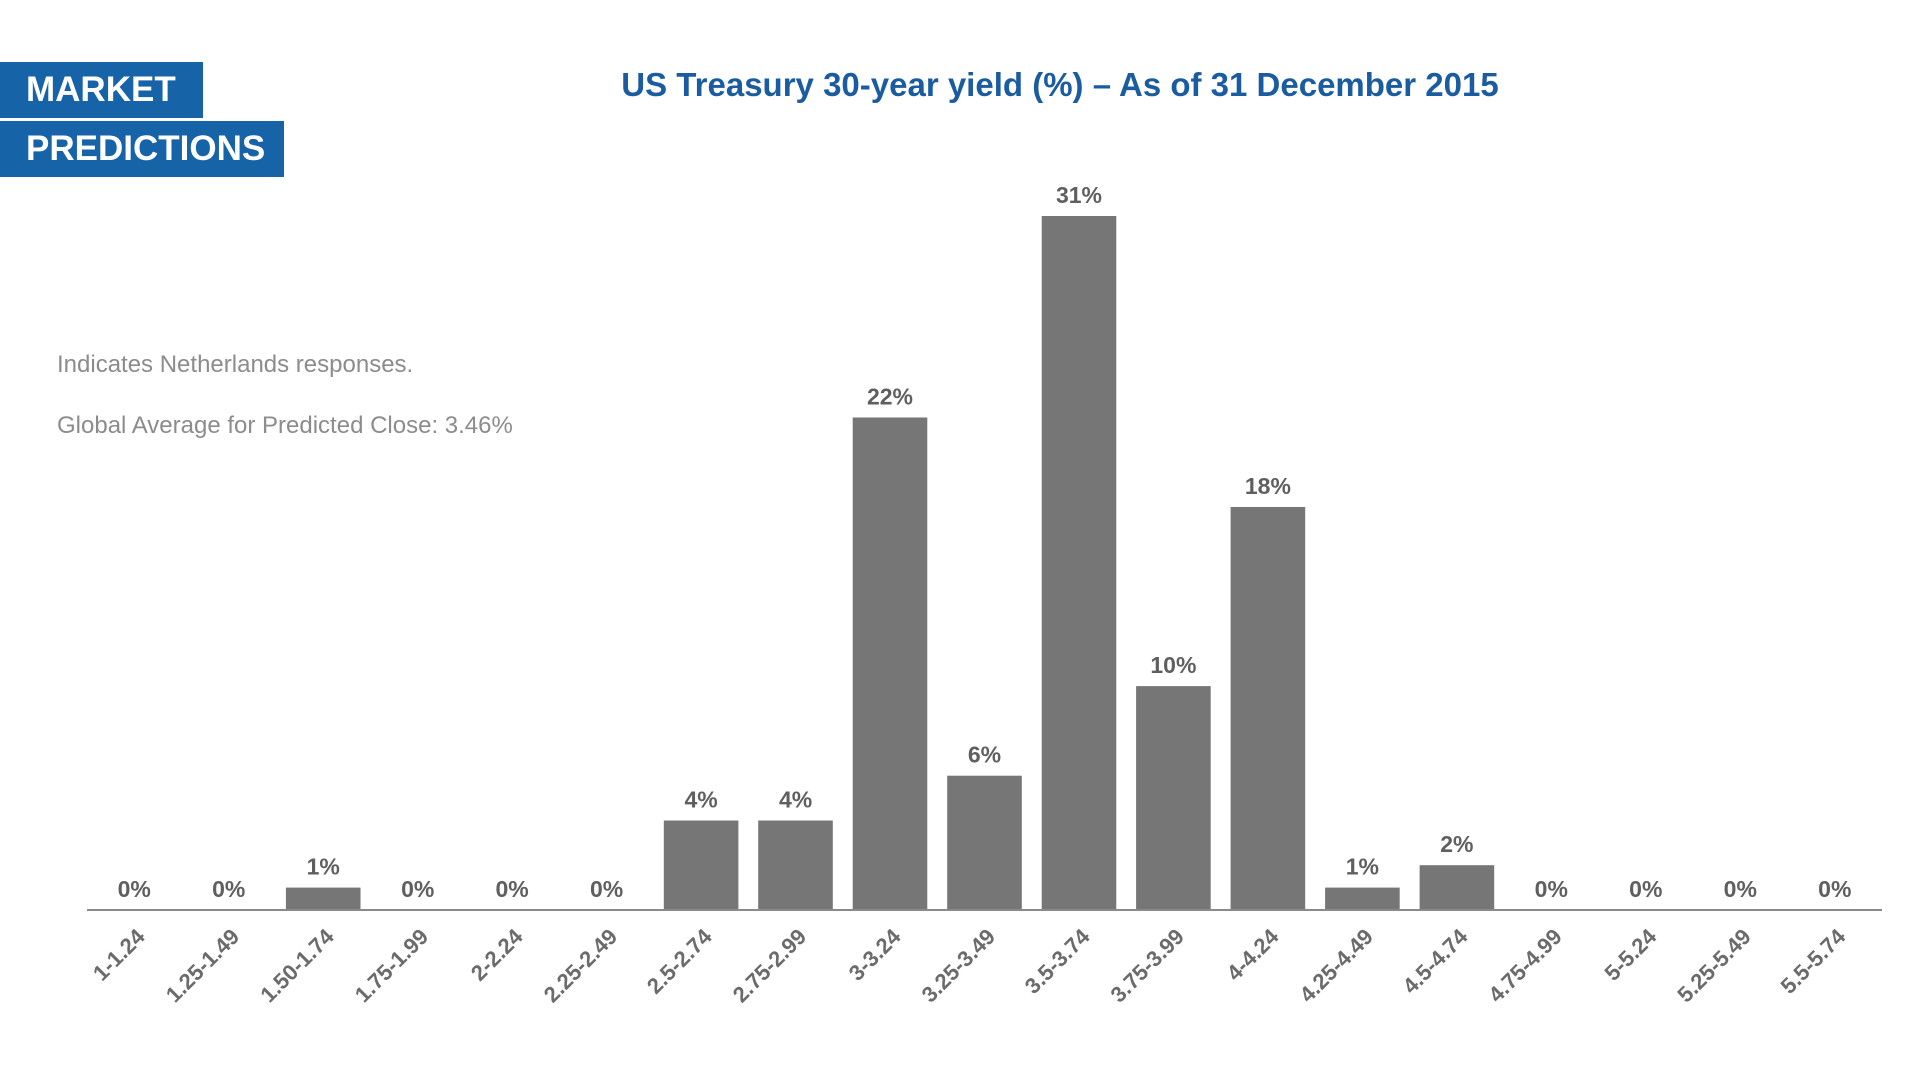 This screenshot has height=1080, width=1920. Describe the element at coordinates (1362, 867) in the screenshot. I see `data-label-4.25-4.49: 1%` at that location.